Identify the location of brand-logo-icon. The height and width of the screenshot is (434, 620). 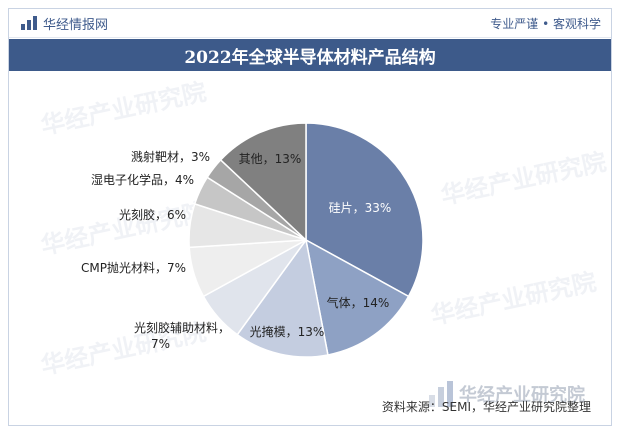
(441, 394).